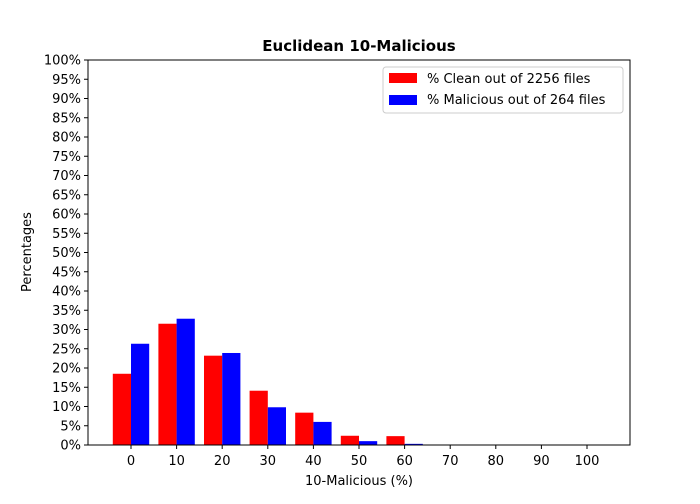 The height and width of the screenshot is (504, 700). What do you see at coordinates (176, 461) in the screenshot?
I see `x-tick-label: 10` at bounding box center [176, 461].